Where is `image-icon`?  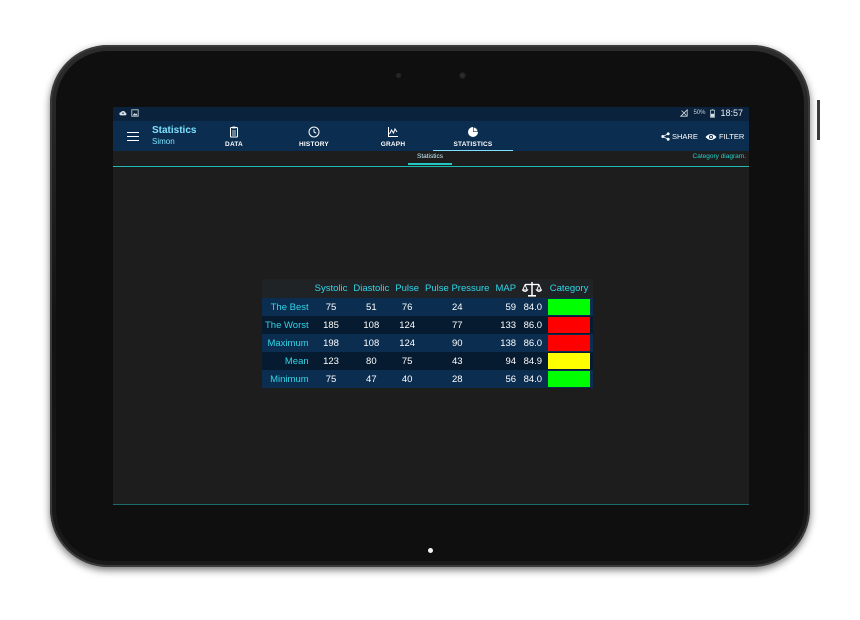 image-icon is located at coordinates (135, 113).